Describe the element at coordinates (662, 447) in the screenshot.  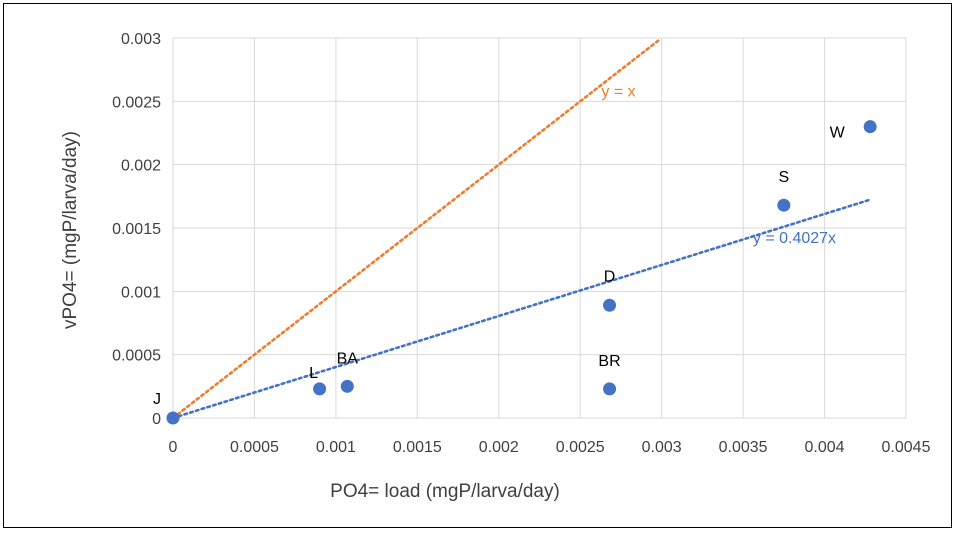
I see `x-tick-label: 0.003` at that location.